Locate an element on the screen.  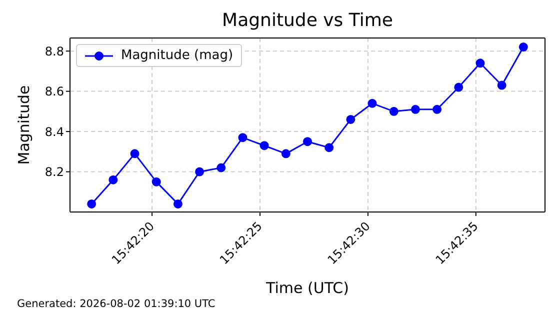
y-axis-title: Magnitude is located at coordinates (24, 125).